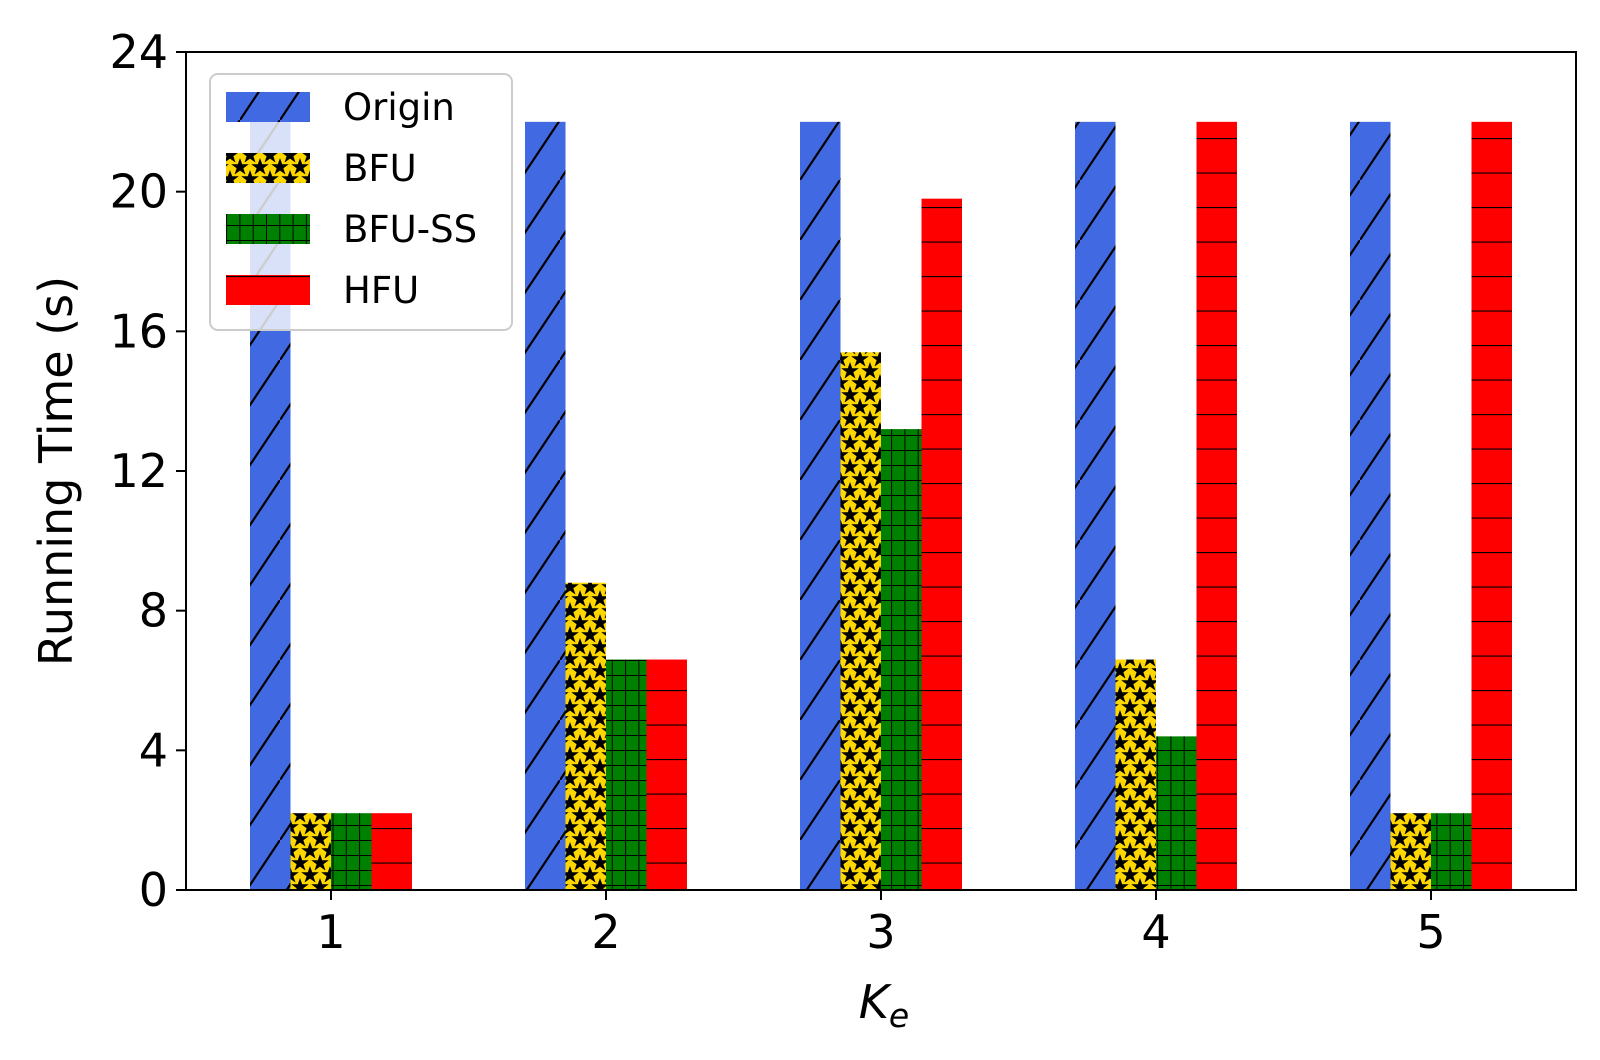 The width and height of the screenshot is (1600, 1060). Describe the element at coordinates (1155, 932) in the screenshot. I see `x-tick-label: 4` at that location.